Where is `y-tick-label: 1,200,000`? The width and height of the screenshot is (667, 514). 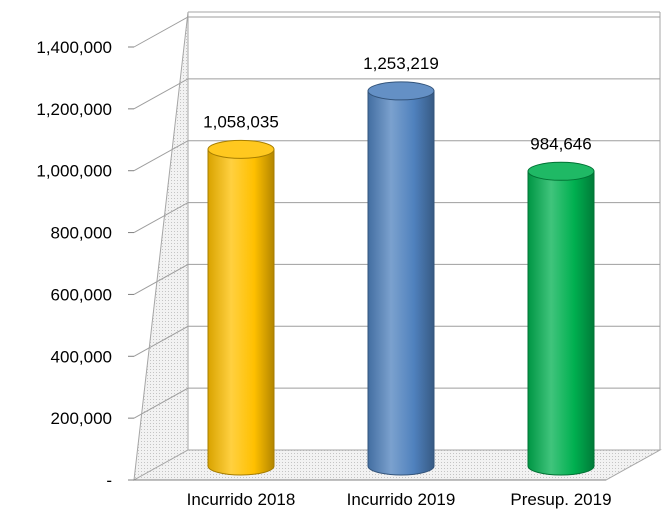
y-tick-label: 1,200,000 is located at coordinates (74, 109).